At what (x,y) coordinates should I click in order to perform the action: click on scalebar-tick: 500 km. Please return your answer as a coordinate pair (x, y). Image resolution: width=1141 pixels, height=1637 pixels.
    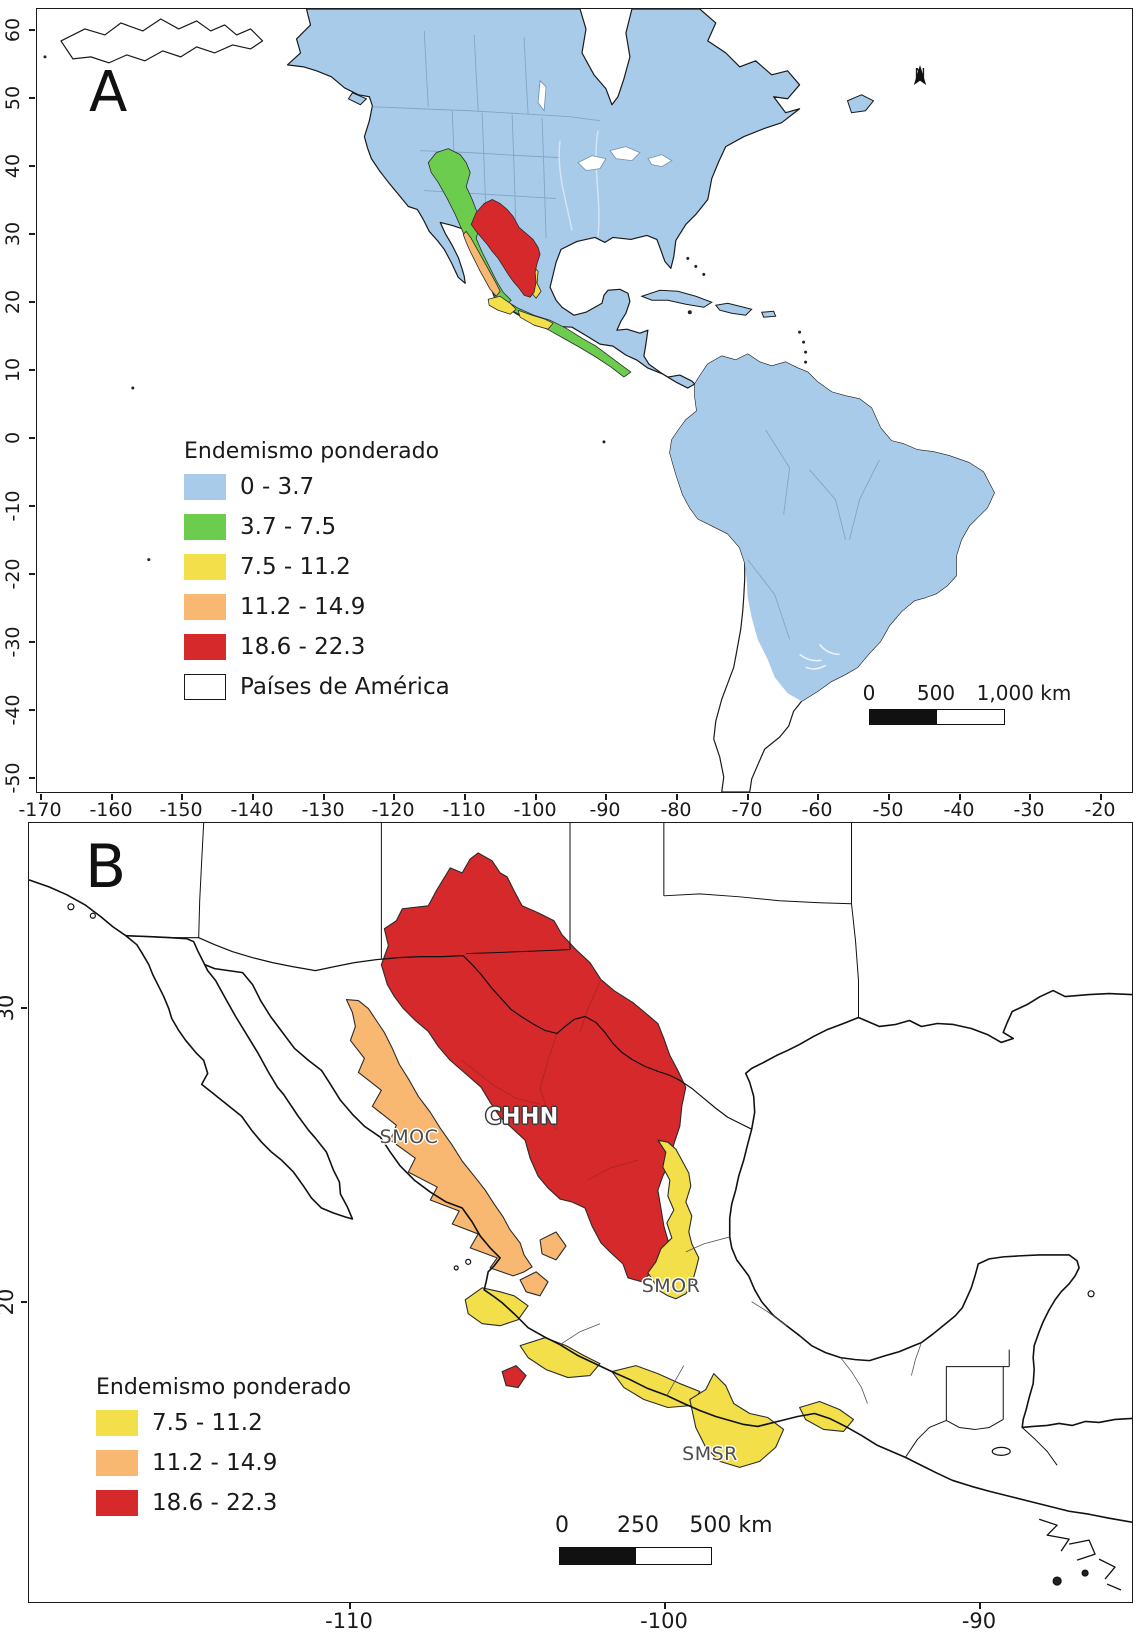
    Looking at the image, I should click on (731, 1525).